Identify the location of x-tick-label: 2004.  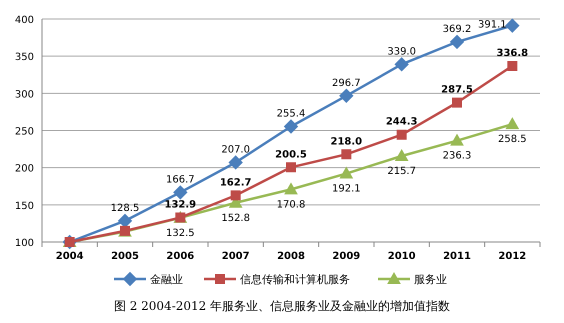
(70, 256).